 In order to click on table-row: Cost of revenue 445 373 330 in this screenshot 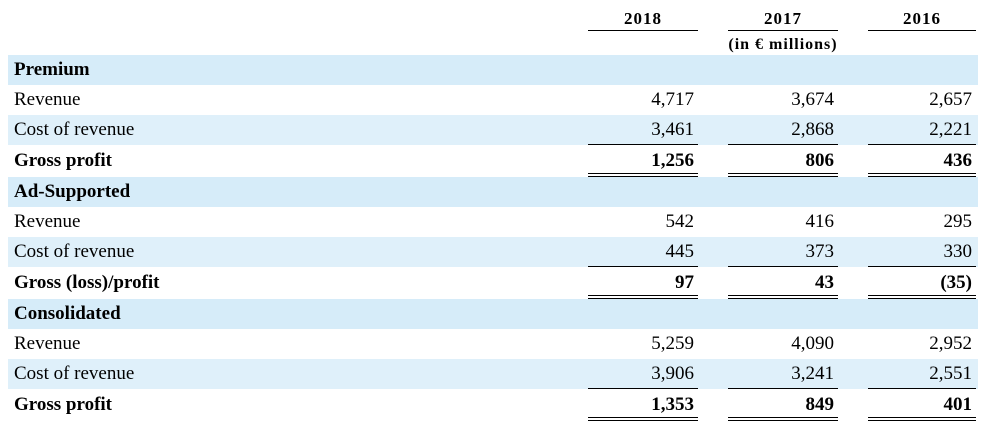, I will do `click(493, 252)`.